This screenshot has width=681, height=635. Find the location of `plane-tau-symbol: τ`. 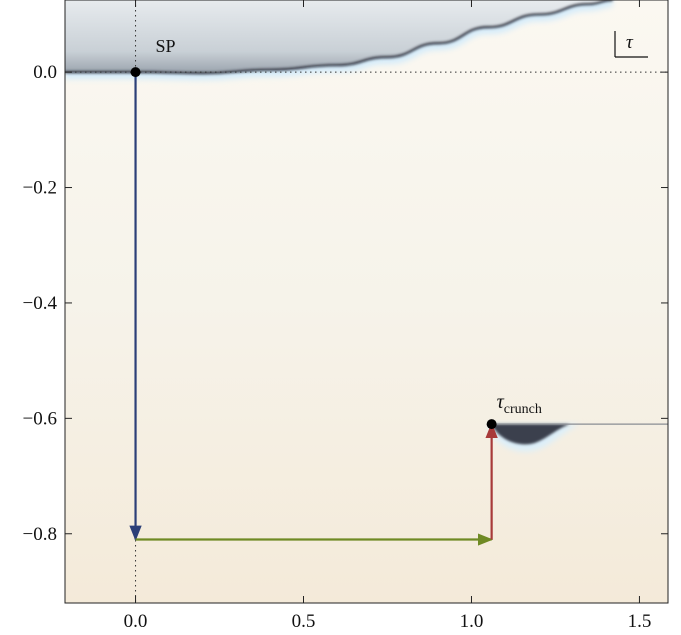

plane-tau-symbol: τ is located at coordinates (630, 42).